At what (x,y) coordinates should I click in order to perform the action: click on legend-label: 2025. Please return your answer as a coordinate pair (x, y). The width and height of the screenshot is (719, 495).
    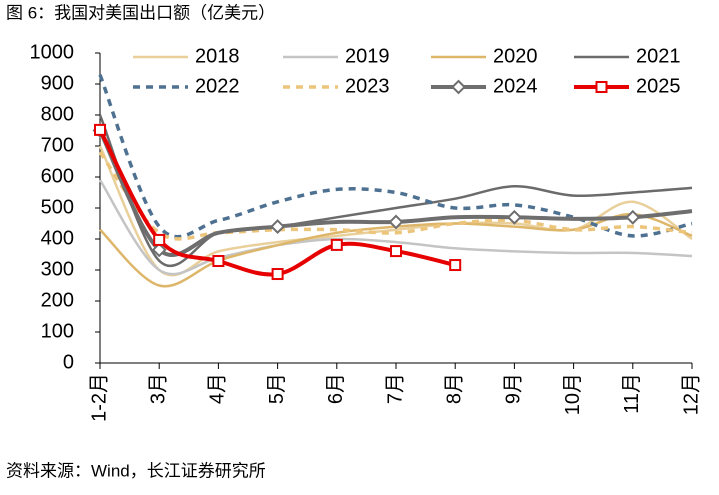
    Looking at the image, I should click on (658, 86).